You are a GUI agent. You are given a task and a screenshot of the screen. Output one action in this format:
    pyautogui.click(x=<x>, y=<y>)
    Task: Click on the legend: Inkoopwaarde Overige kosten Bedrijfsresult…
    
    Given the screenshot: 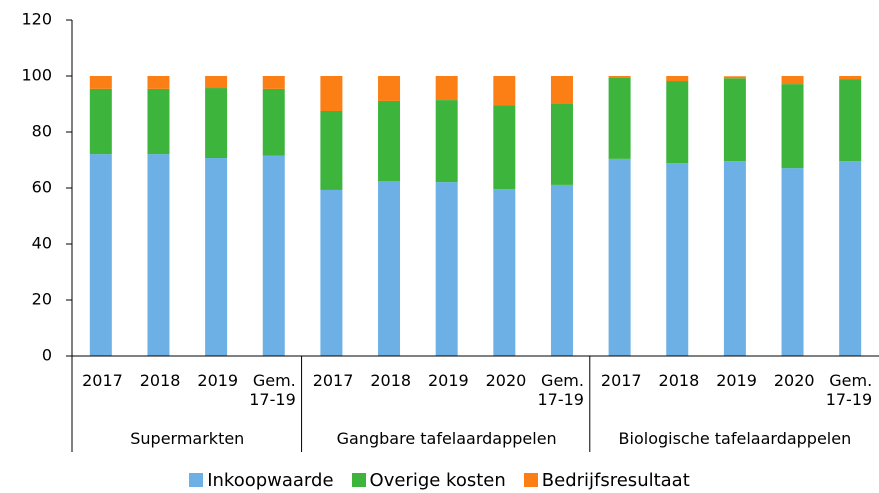 What is the action you would take?
    pyautogui.click(x=439, y=480)
    